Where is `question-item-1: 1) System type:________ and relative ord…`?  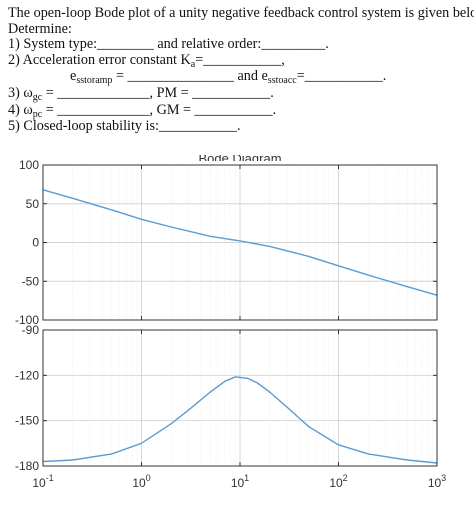
question-item-1: 1) System type:________ and relative ord… is located at coordinates (168, 44).